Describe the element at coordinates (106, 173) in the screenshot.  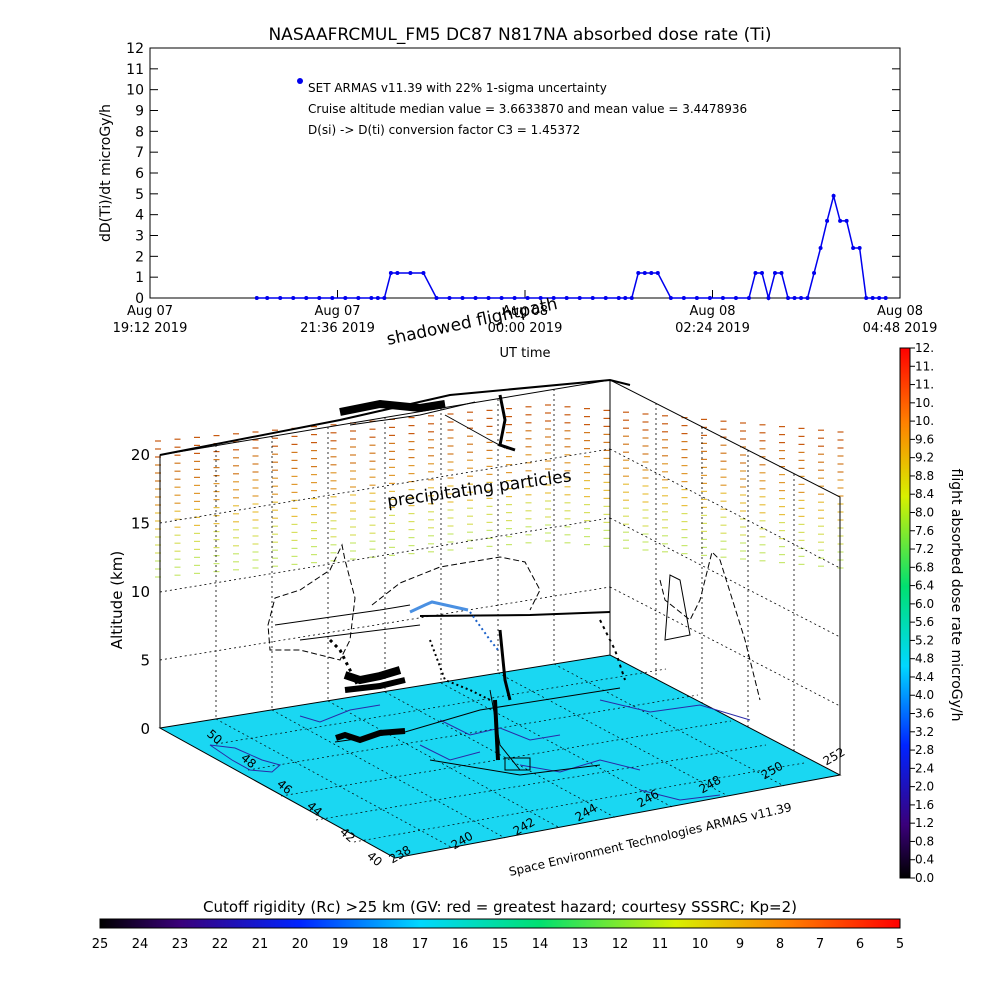
I see `y-axis-label: dD(Ti)/dt microGy/h` at that location.